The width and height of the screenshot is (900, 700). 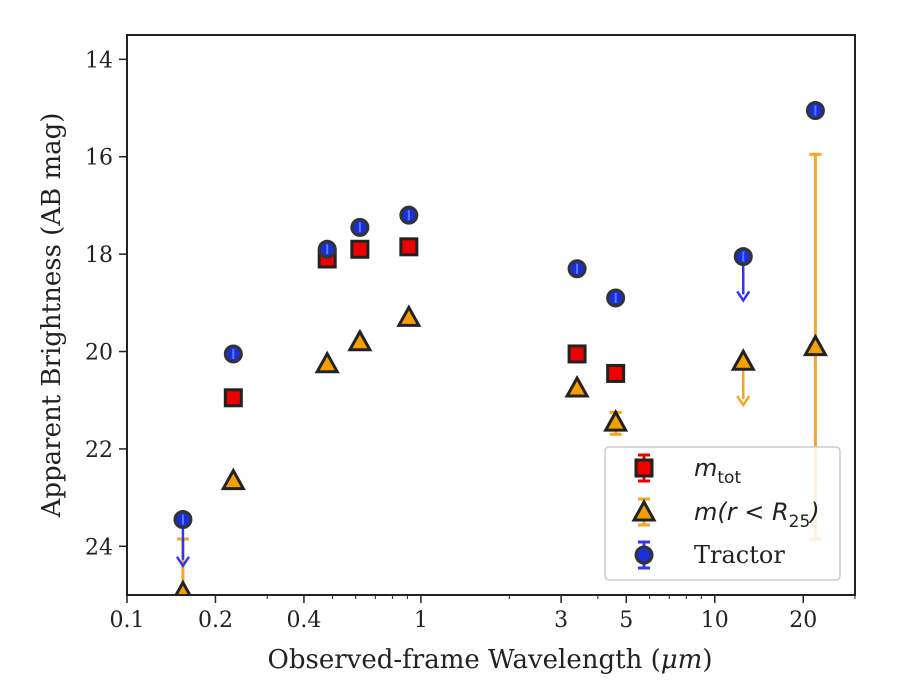 I want to click on y-tick-label: 16, so click(x=99, y=158).